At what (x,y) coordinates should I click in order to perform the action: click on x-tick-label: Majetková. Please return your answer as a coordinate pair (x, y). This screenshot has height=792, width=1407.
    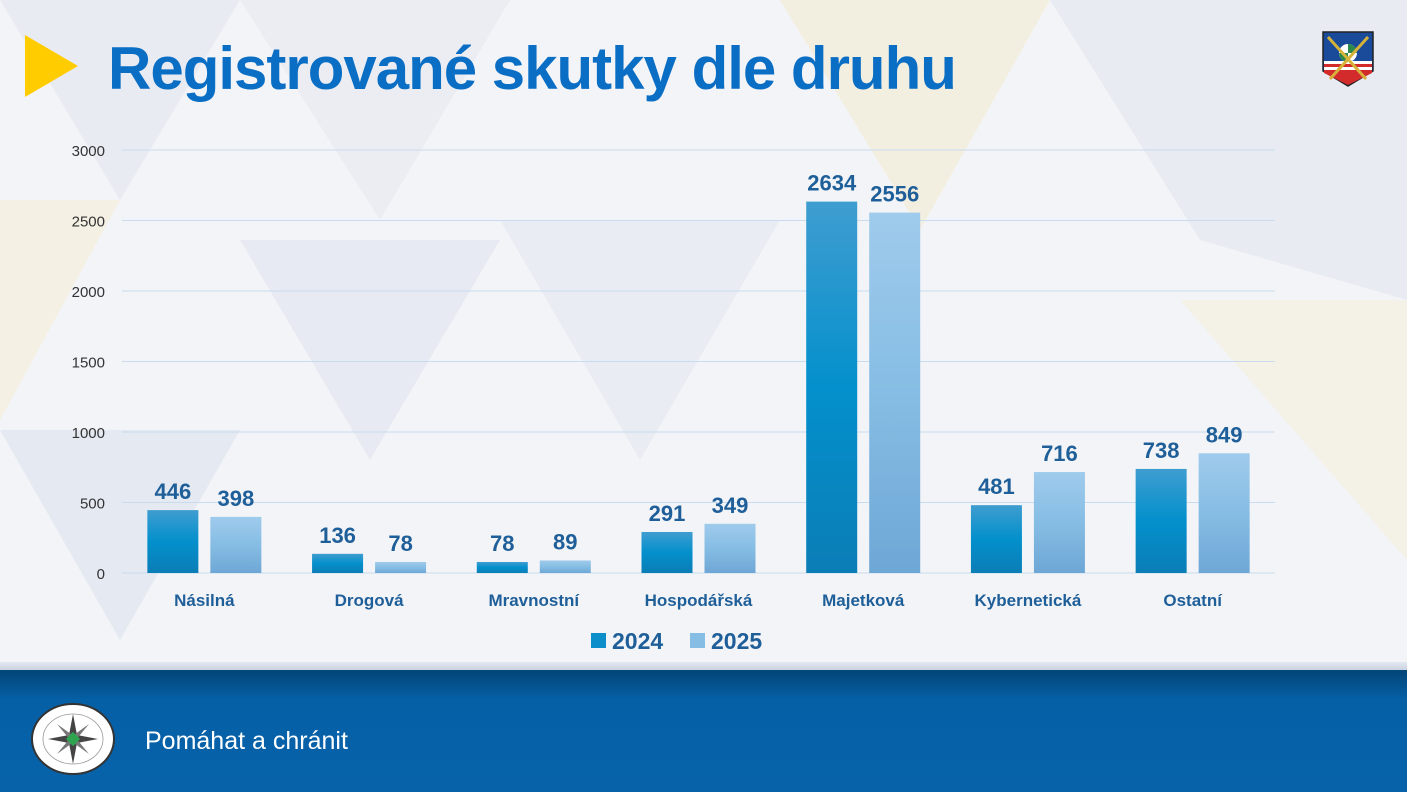
    Looking at the image, I should click on (863, 600).